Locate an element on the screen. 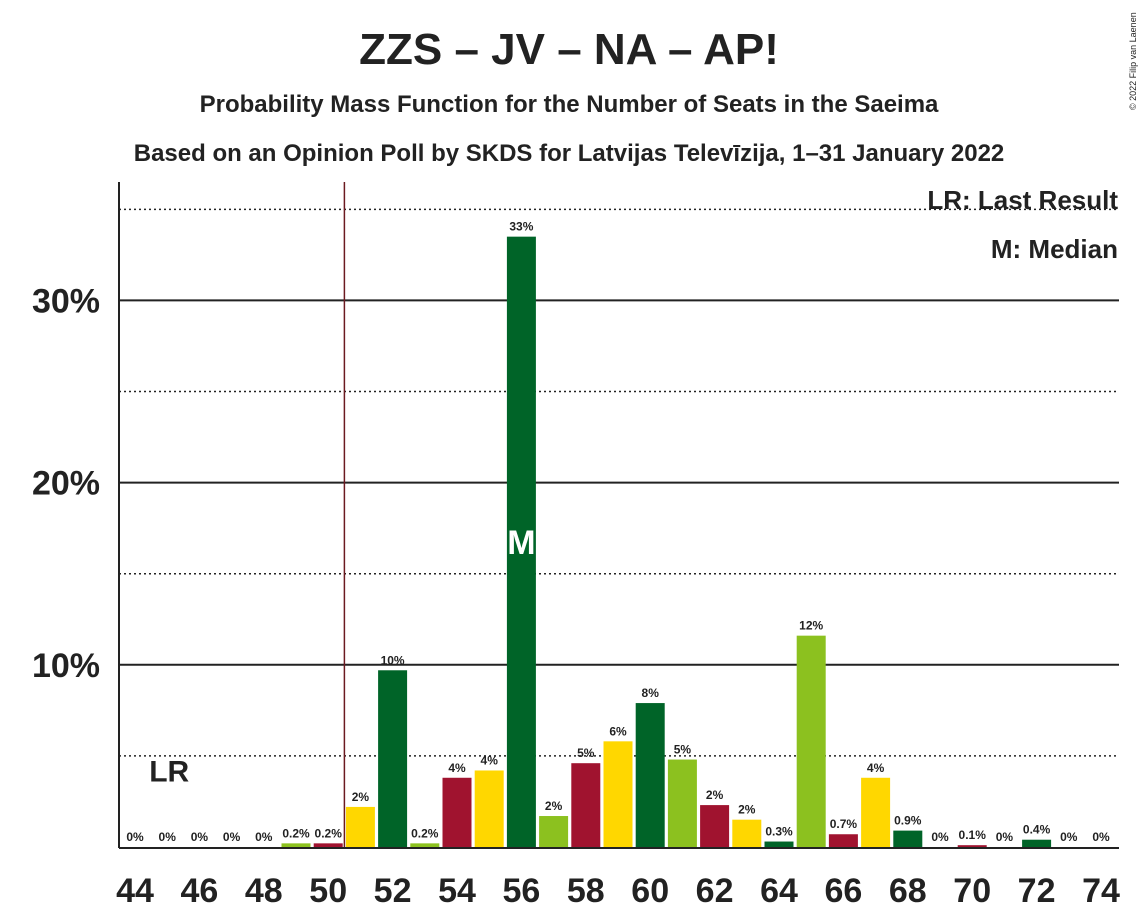 The width and height of the screenshot is (1139, 924). data-label-seat-66: 0.7% is located at coordinates (844, 824).